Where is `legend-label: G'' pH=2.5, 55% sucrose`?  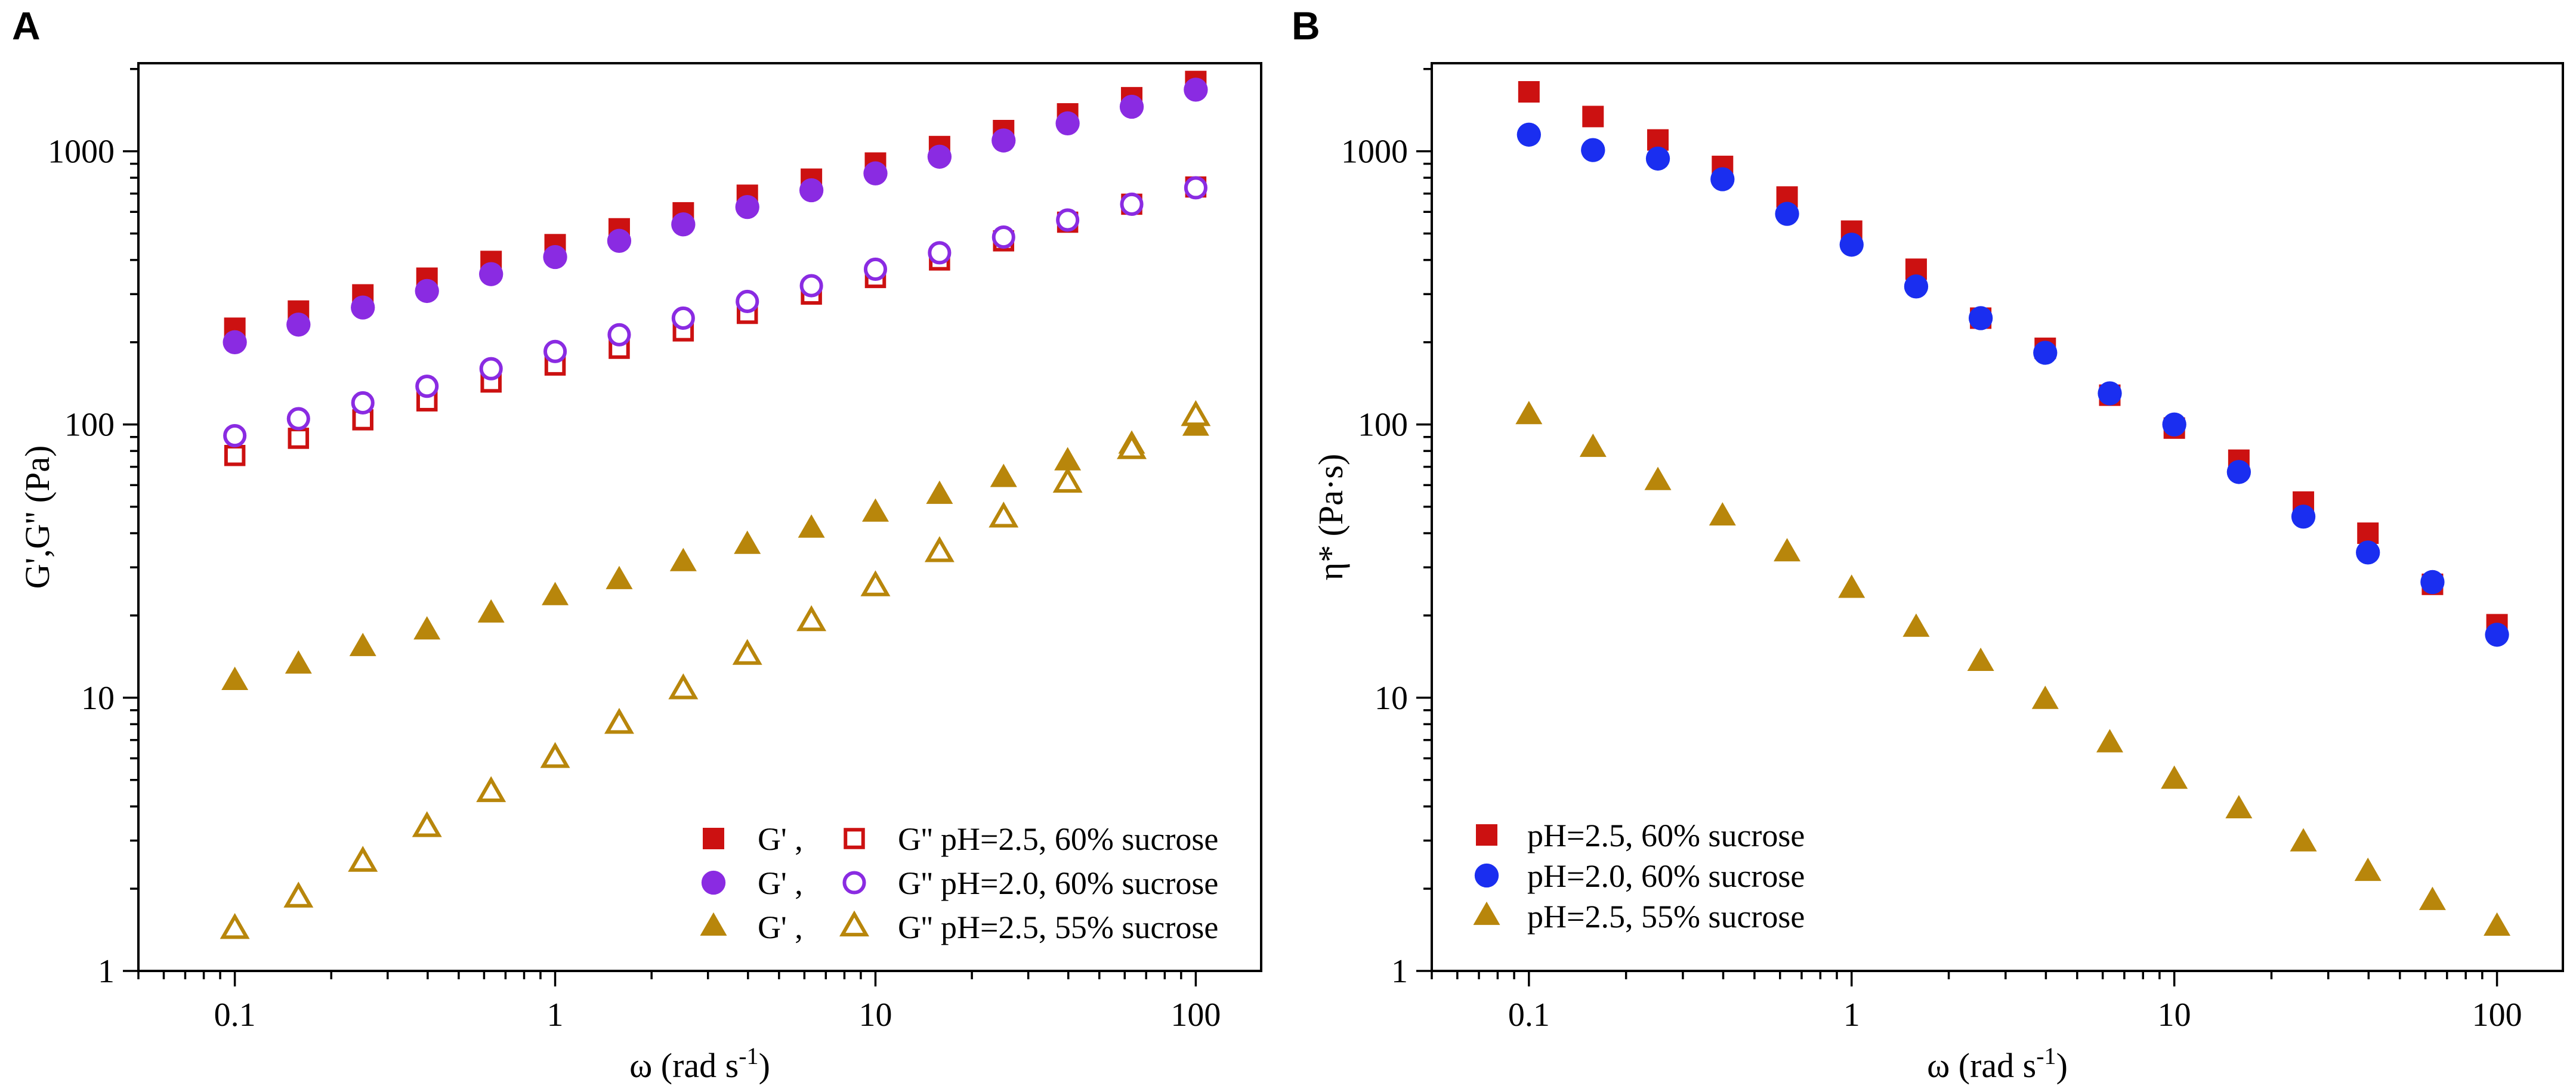
legend-label: G'' pH=2.5, 55% sucrose is located at coordinates (1058, 927).